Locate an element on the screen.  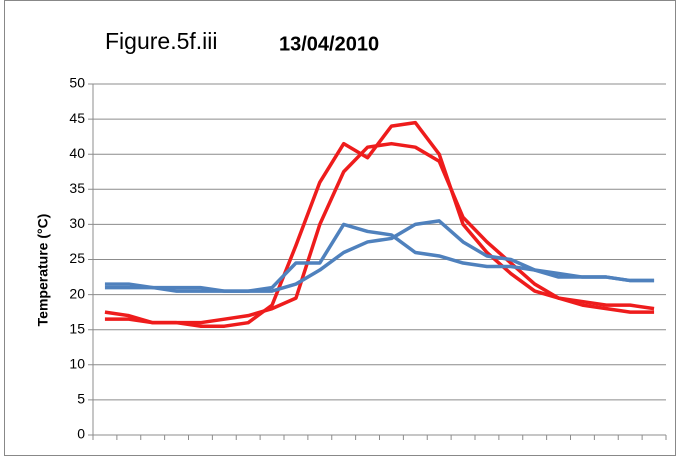
y-tick-label: 30 is located at coordinates (77, 223).